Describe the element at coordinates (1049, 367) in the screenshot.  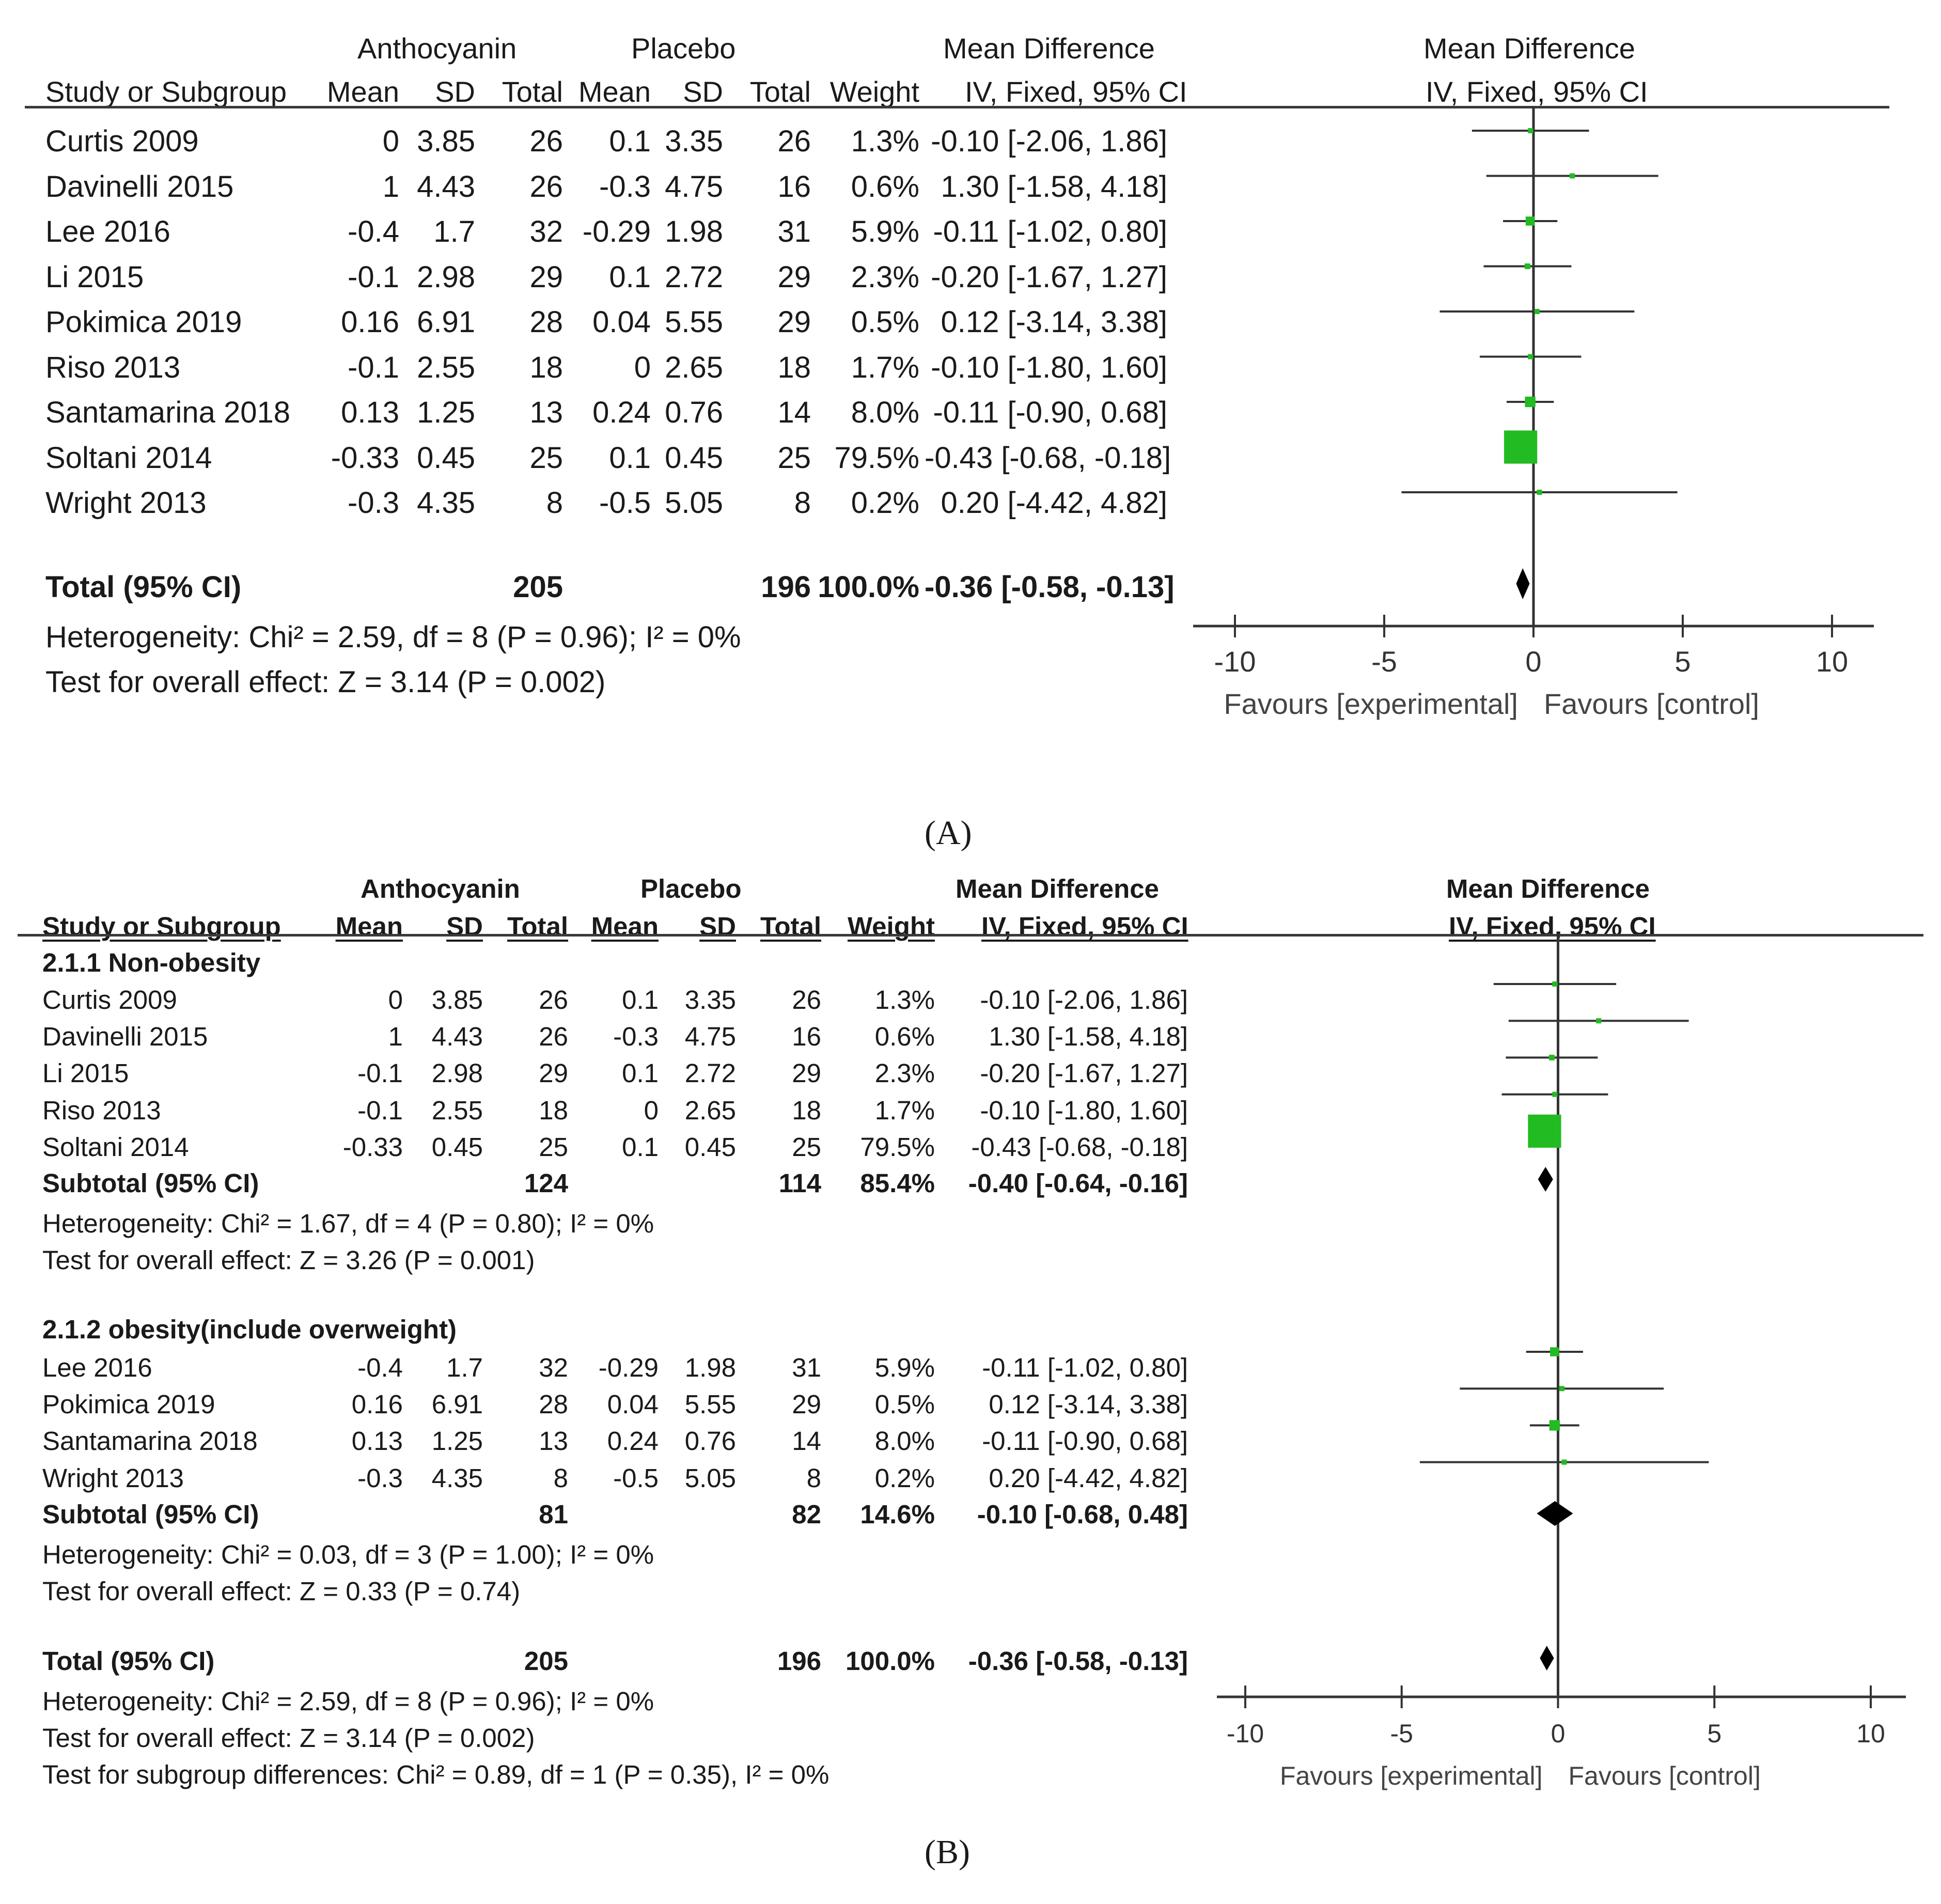
I see `cell-ci: -0.10 [-1.80, 1.60]` at that location.